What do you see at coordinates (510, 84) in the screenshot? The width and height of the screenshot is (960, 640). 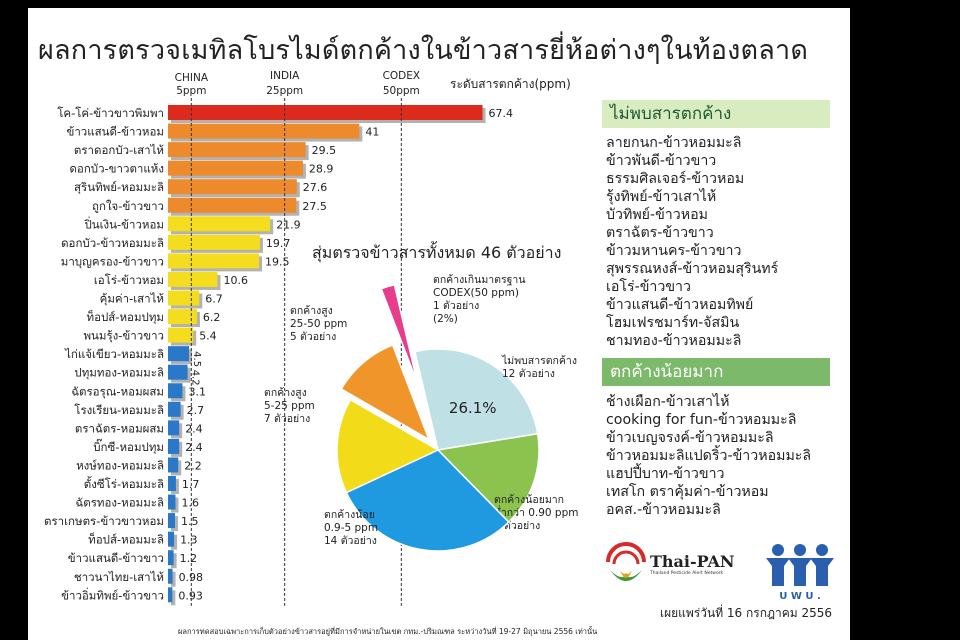 I see `value-axis-label: ระดับสารตกค้าง(ppm)` at bounding box center [510, 84].